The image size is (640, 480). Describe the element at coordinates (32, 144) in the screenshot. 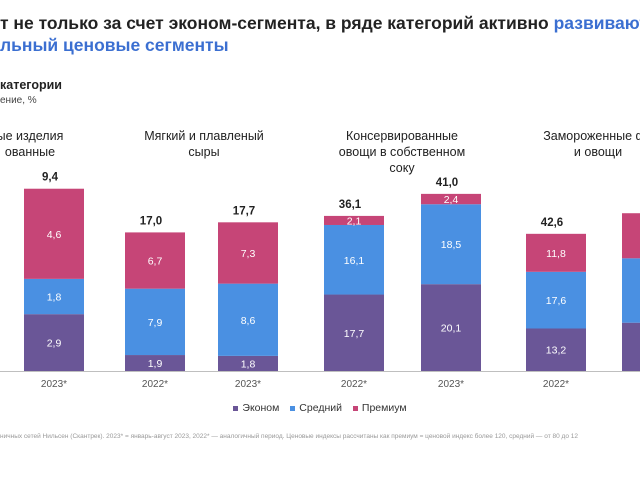

I see `category-title: ые изделия ованные` at that location.